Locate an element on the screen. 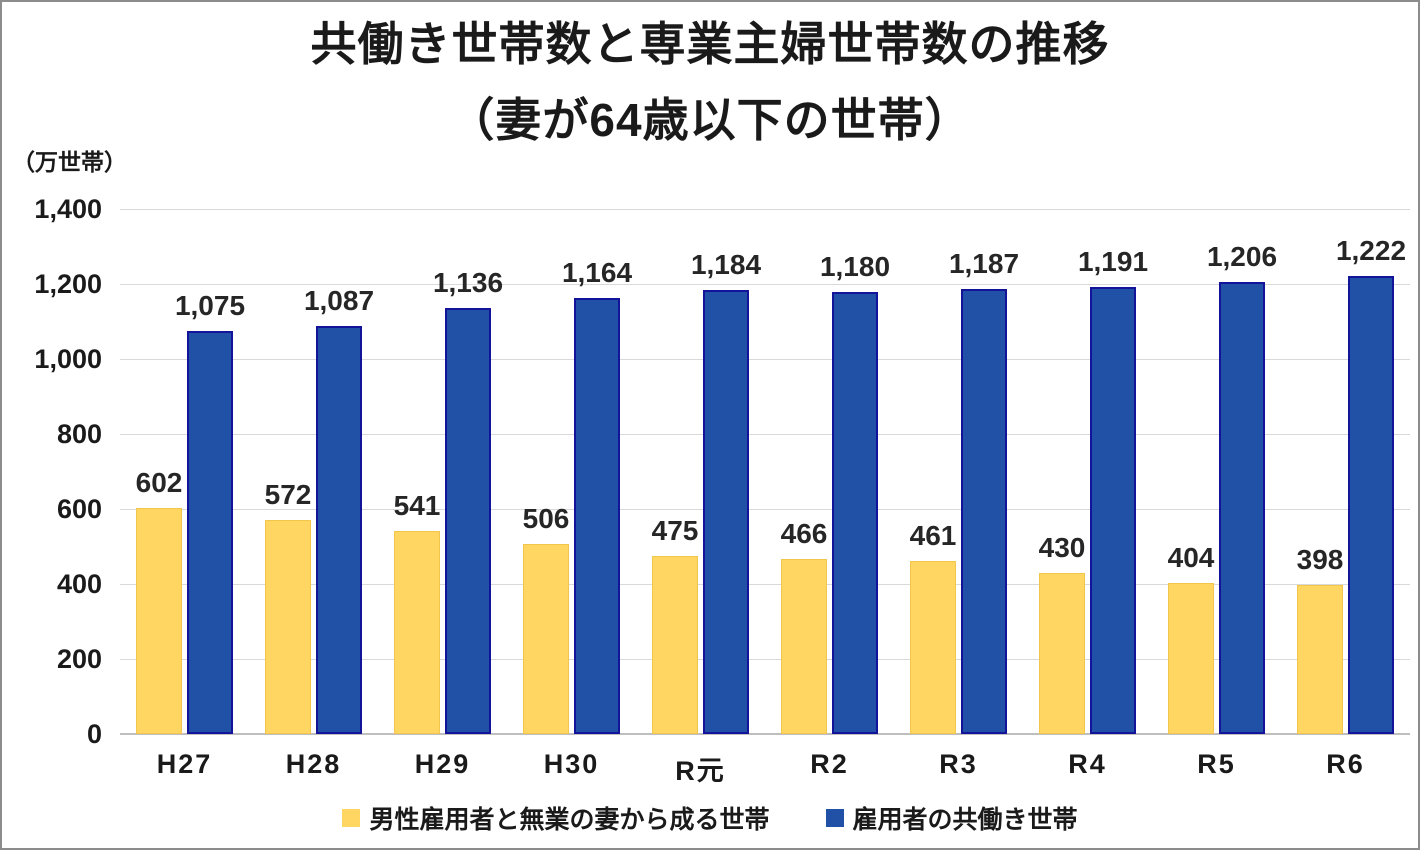  legend-item-housewife-households: 男性雇用者と無業の妻から成る世帯 is located at coordinates (556, 818).